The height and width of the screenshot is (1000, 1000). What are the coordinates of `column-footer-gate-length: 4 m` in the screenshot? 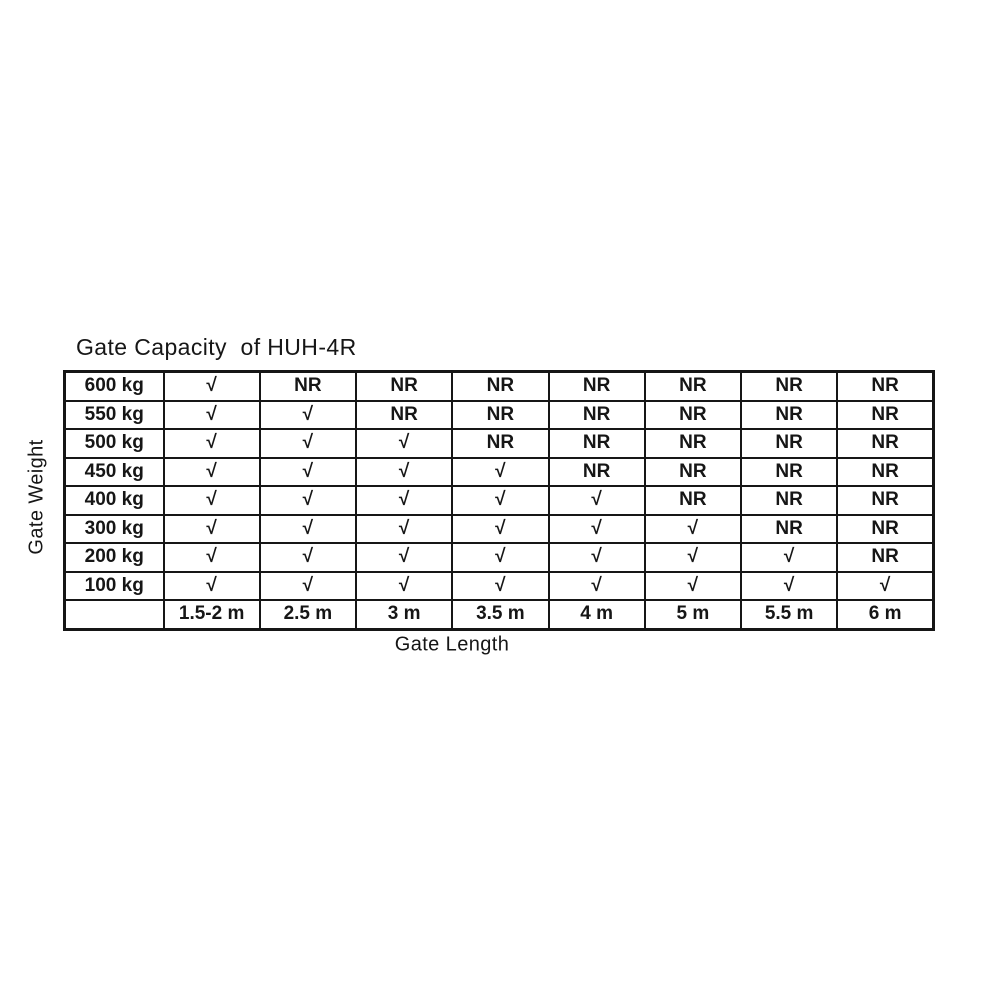 It's located at (596, 614).